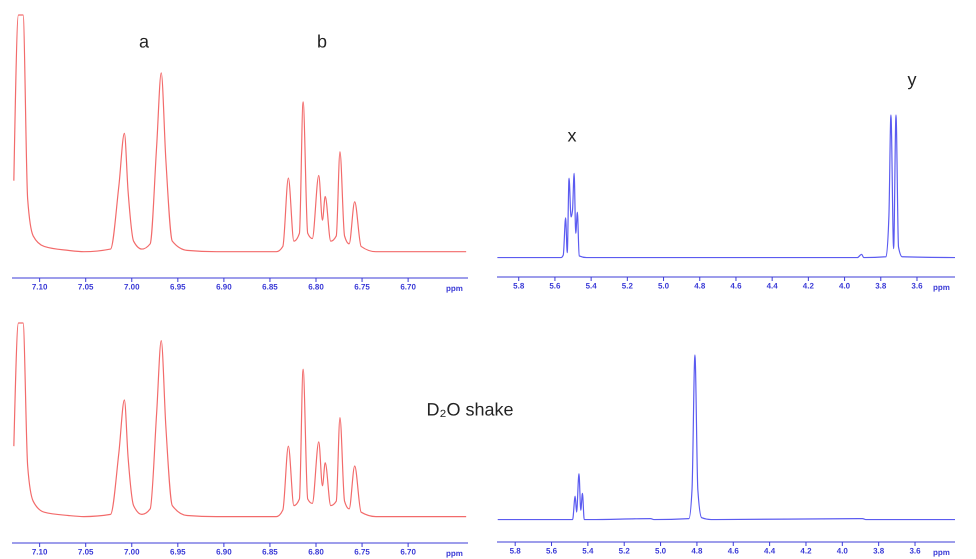  Describe the element at coordinates (144, 42) in the screenshot. I see `annotation: a` at that location.